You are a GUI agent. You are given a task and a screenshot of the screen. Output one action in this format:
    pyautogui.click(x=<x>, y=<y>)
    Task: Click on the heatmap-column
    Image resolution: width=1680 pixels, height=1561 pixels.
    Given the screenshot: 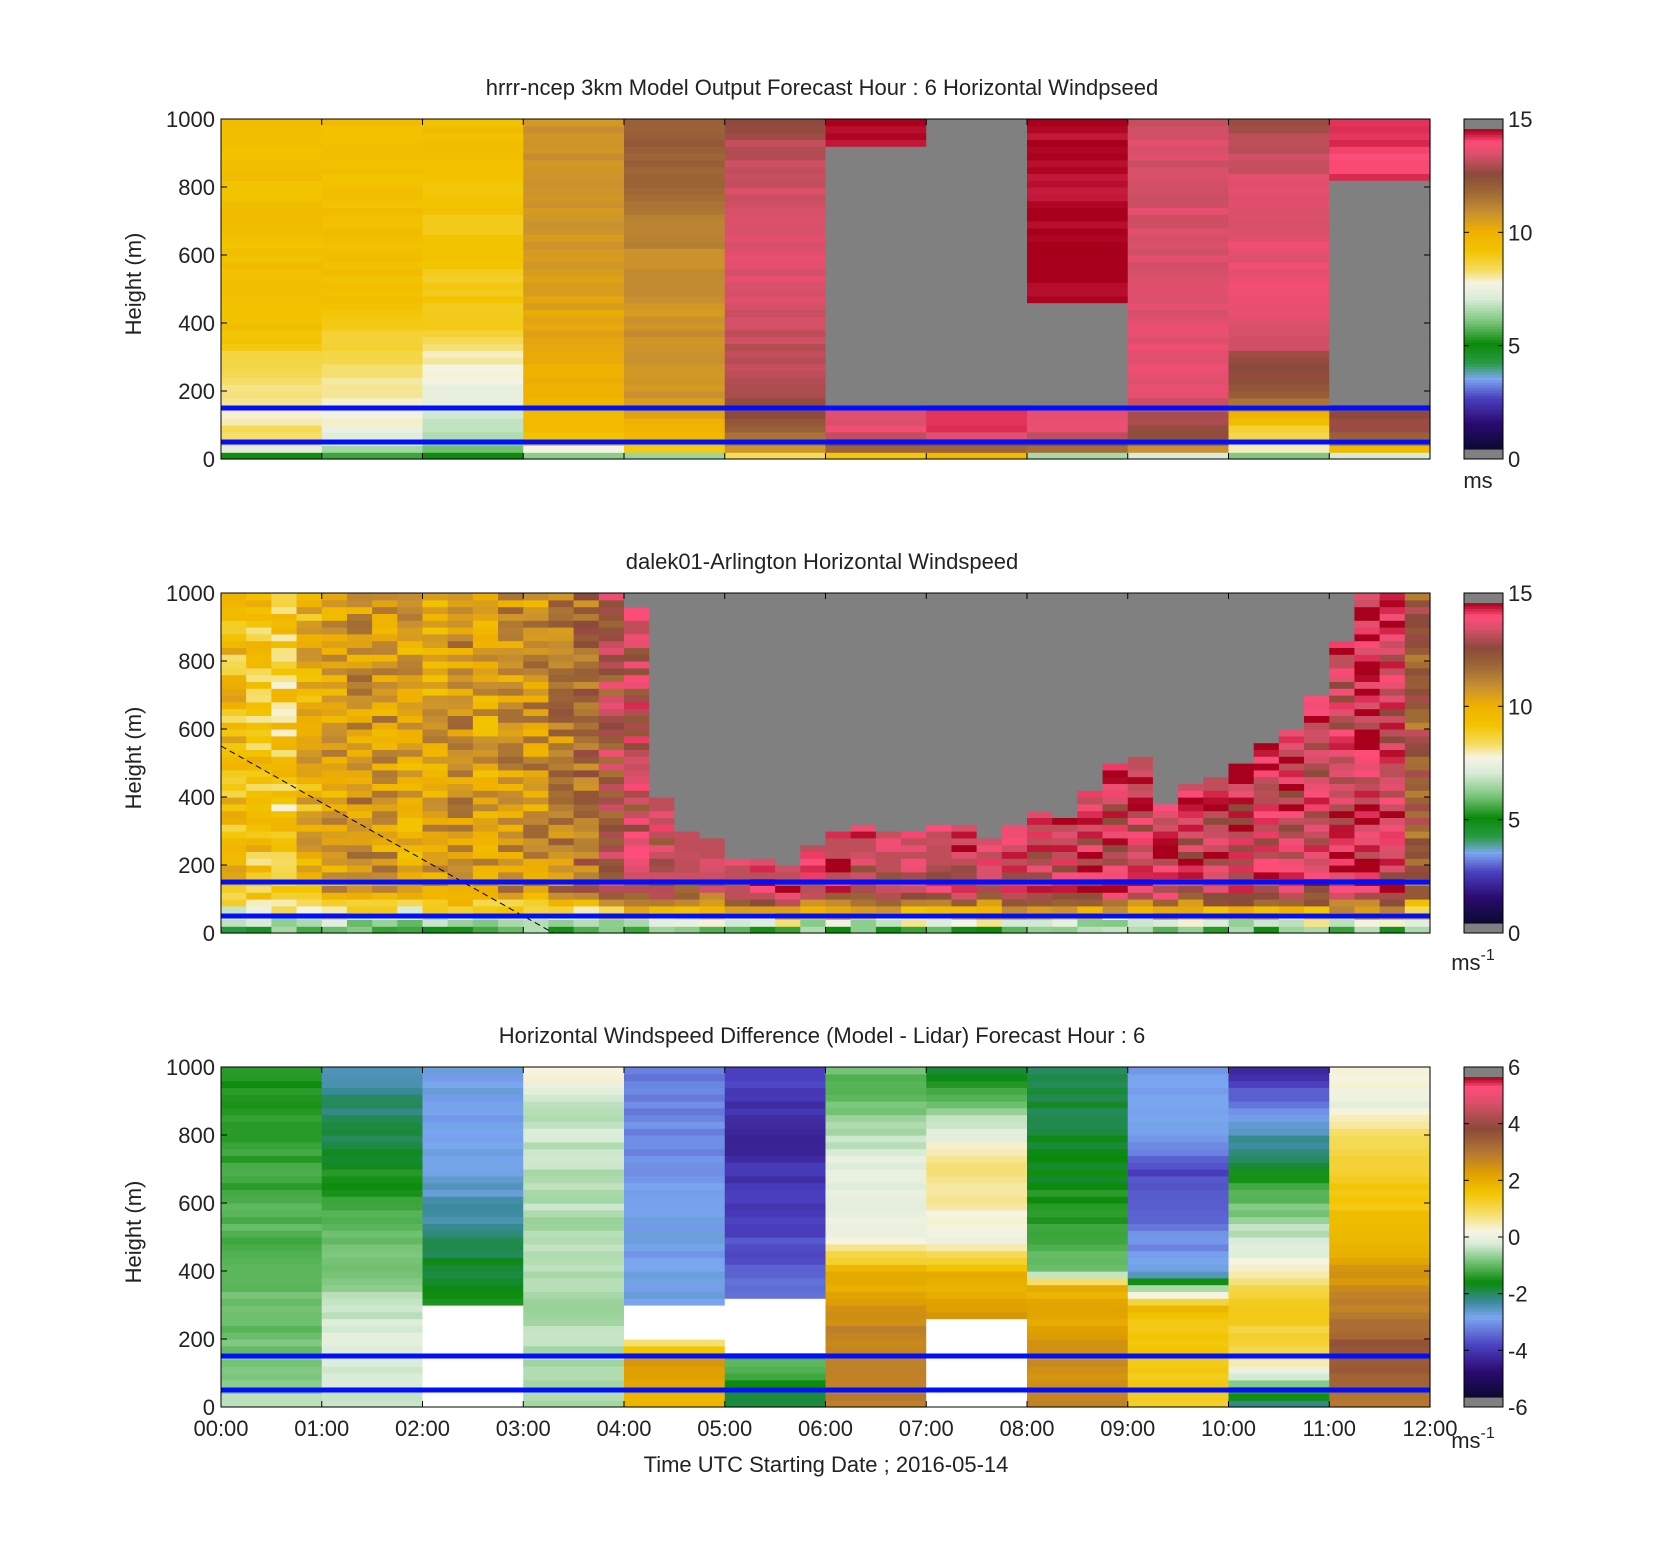 What is the action you would take?
    pyautogui.click(x=876, y=289)
    